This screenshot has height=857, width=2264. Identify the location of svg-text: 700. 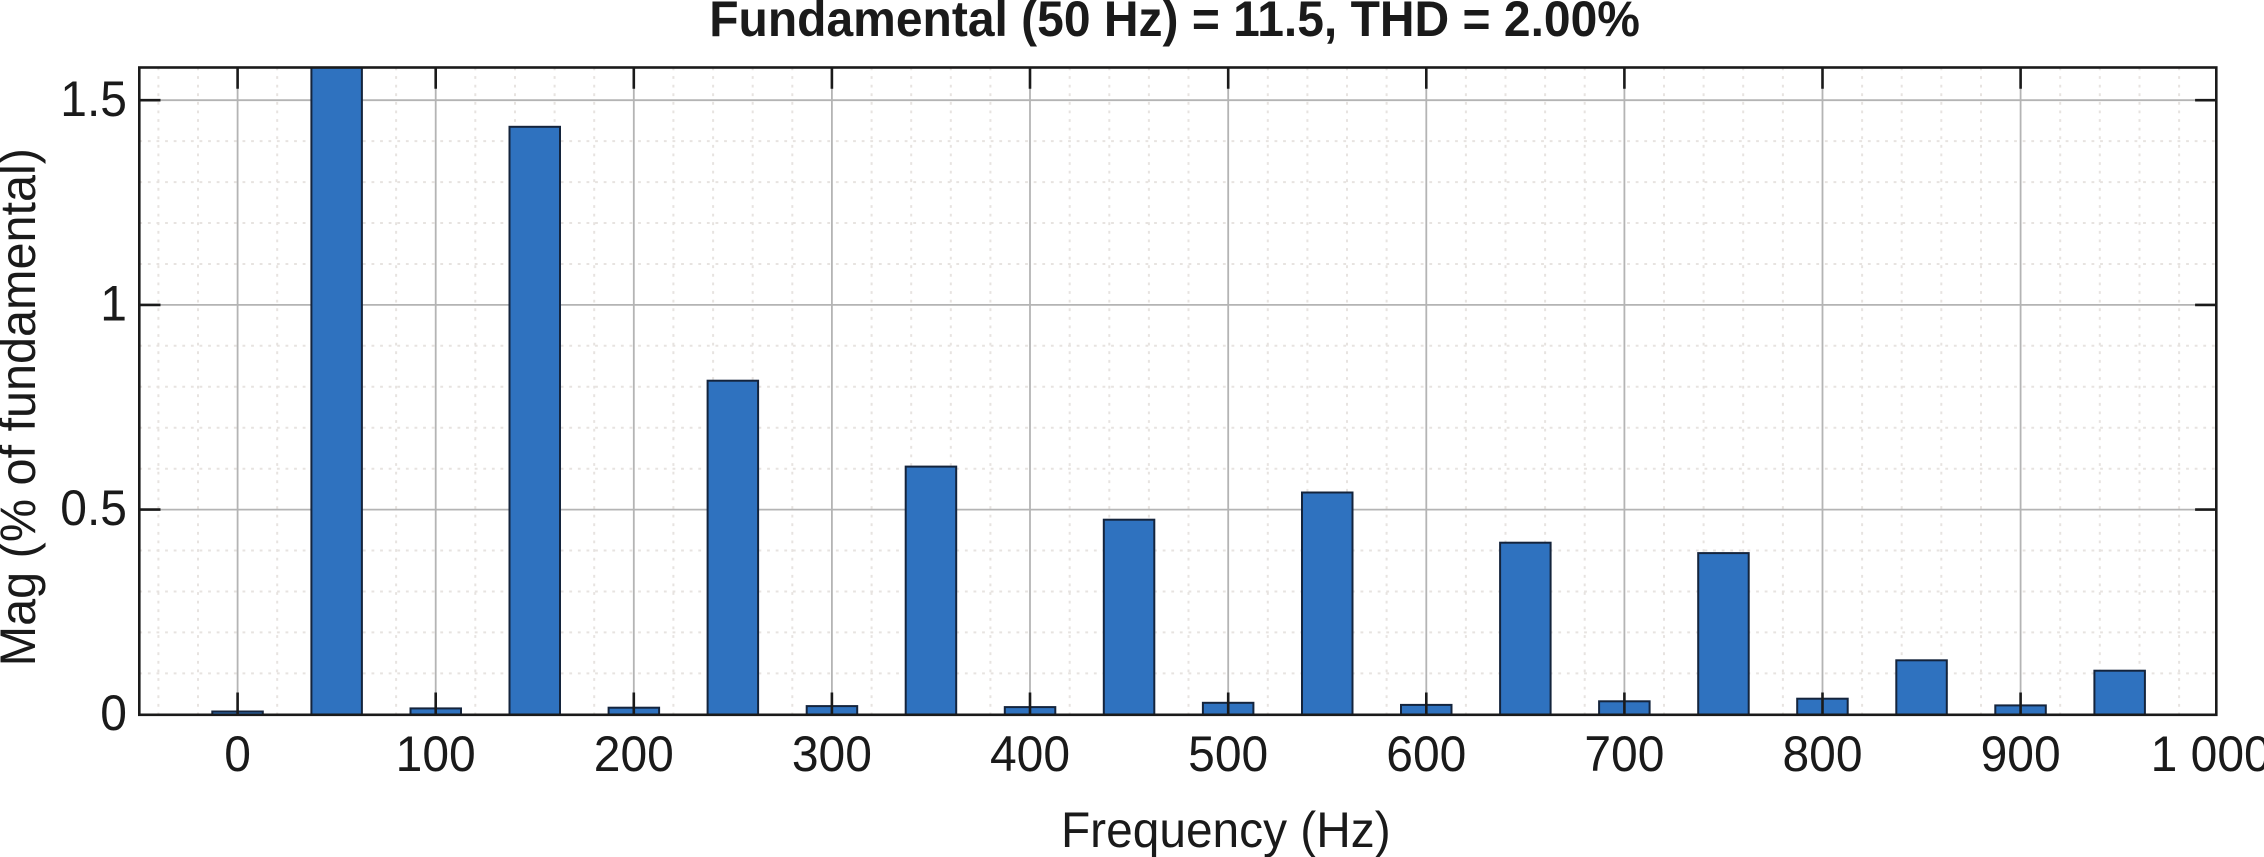
(1624, 754).